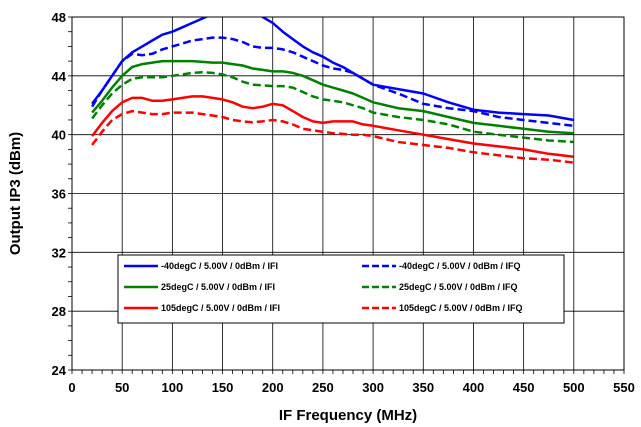  I want to click on legend-label-0: -40degC / 5.00V / 0dBm / IFI, so click(219, 266).